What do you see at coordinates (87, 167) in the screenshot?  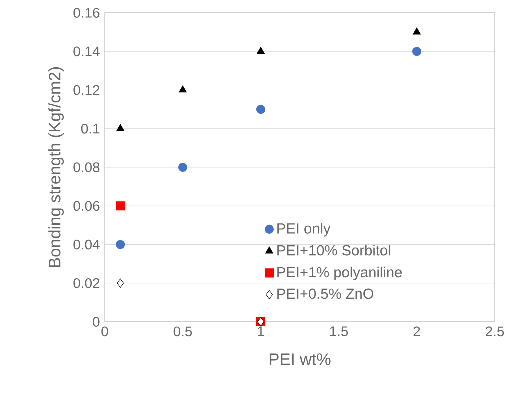 I see `y-tick-label: 0.08` at bounding box center [87, 167].